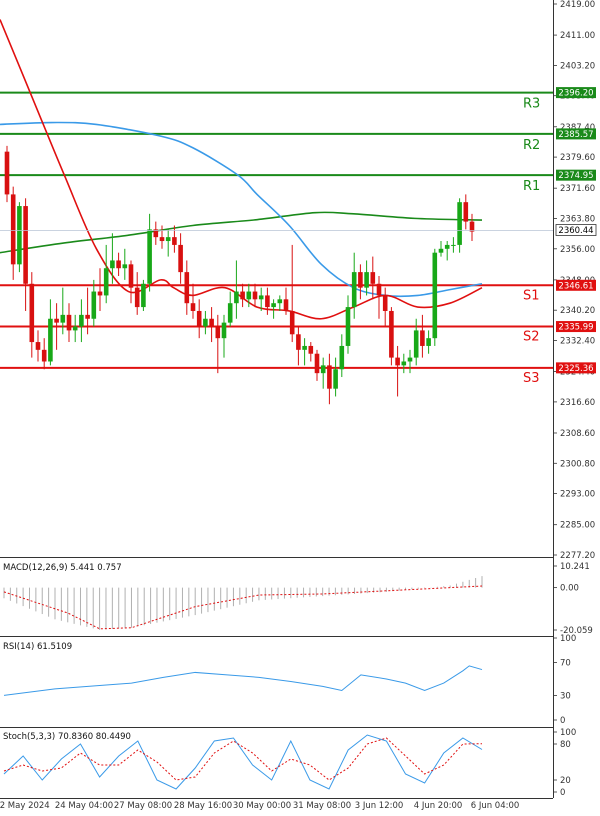 The width and height of the screenshot is (600, 816). I want to click on price-tick-label: 2300.80, so click(577, 464).